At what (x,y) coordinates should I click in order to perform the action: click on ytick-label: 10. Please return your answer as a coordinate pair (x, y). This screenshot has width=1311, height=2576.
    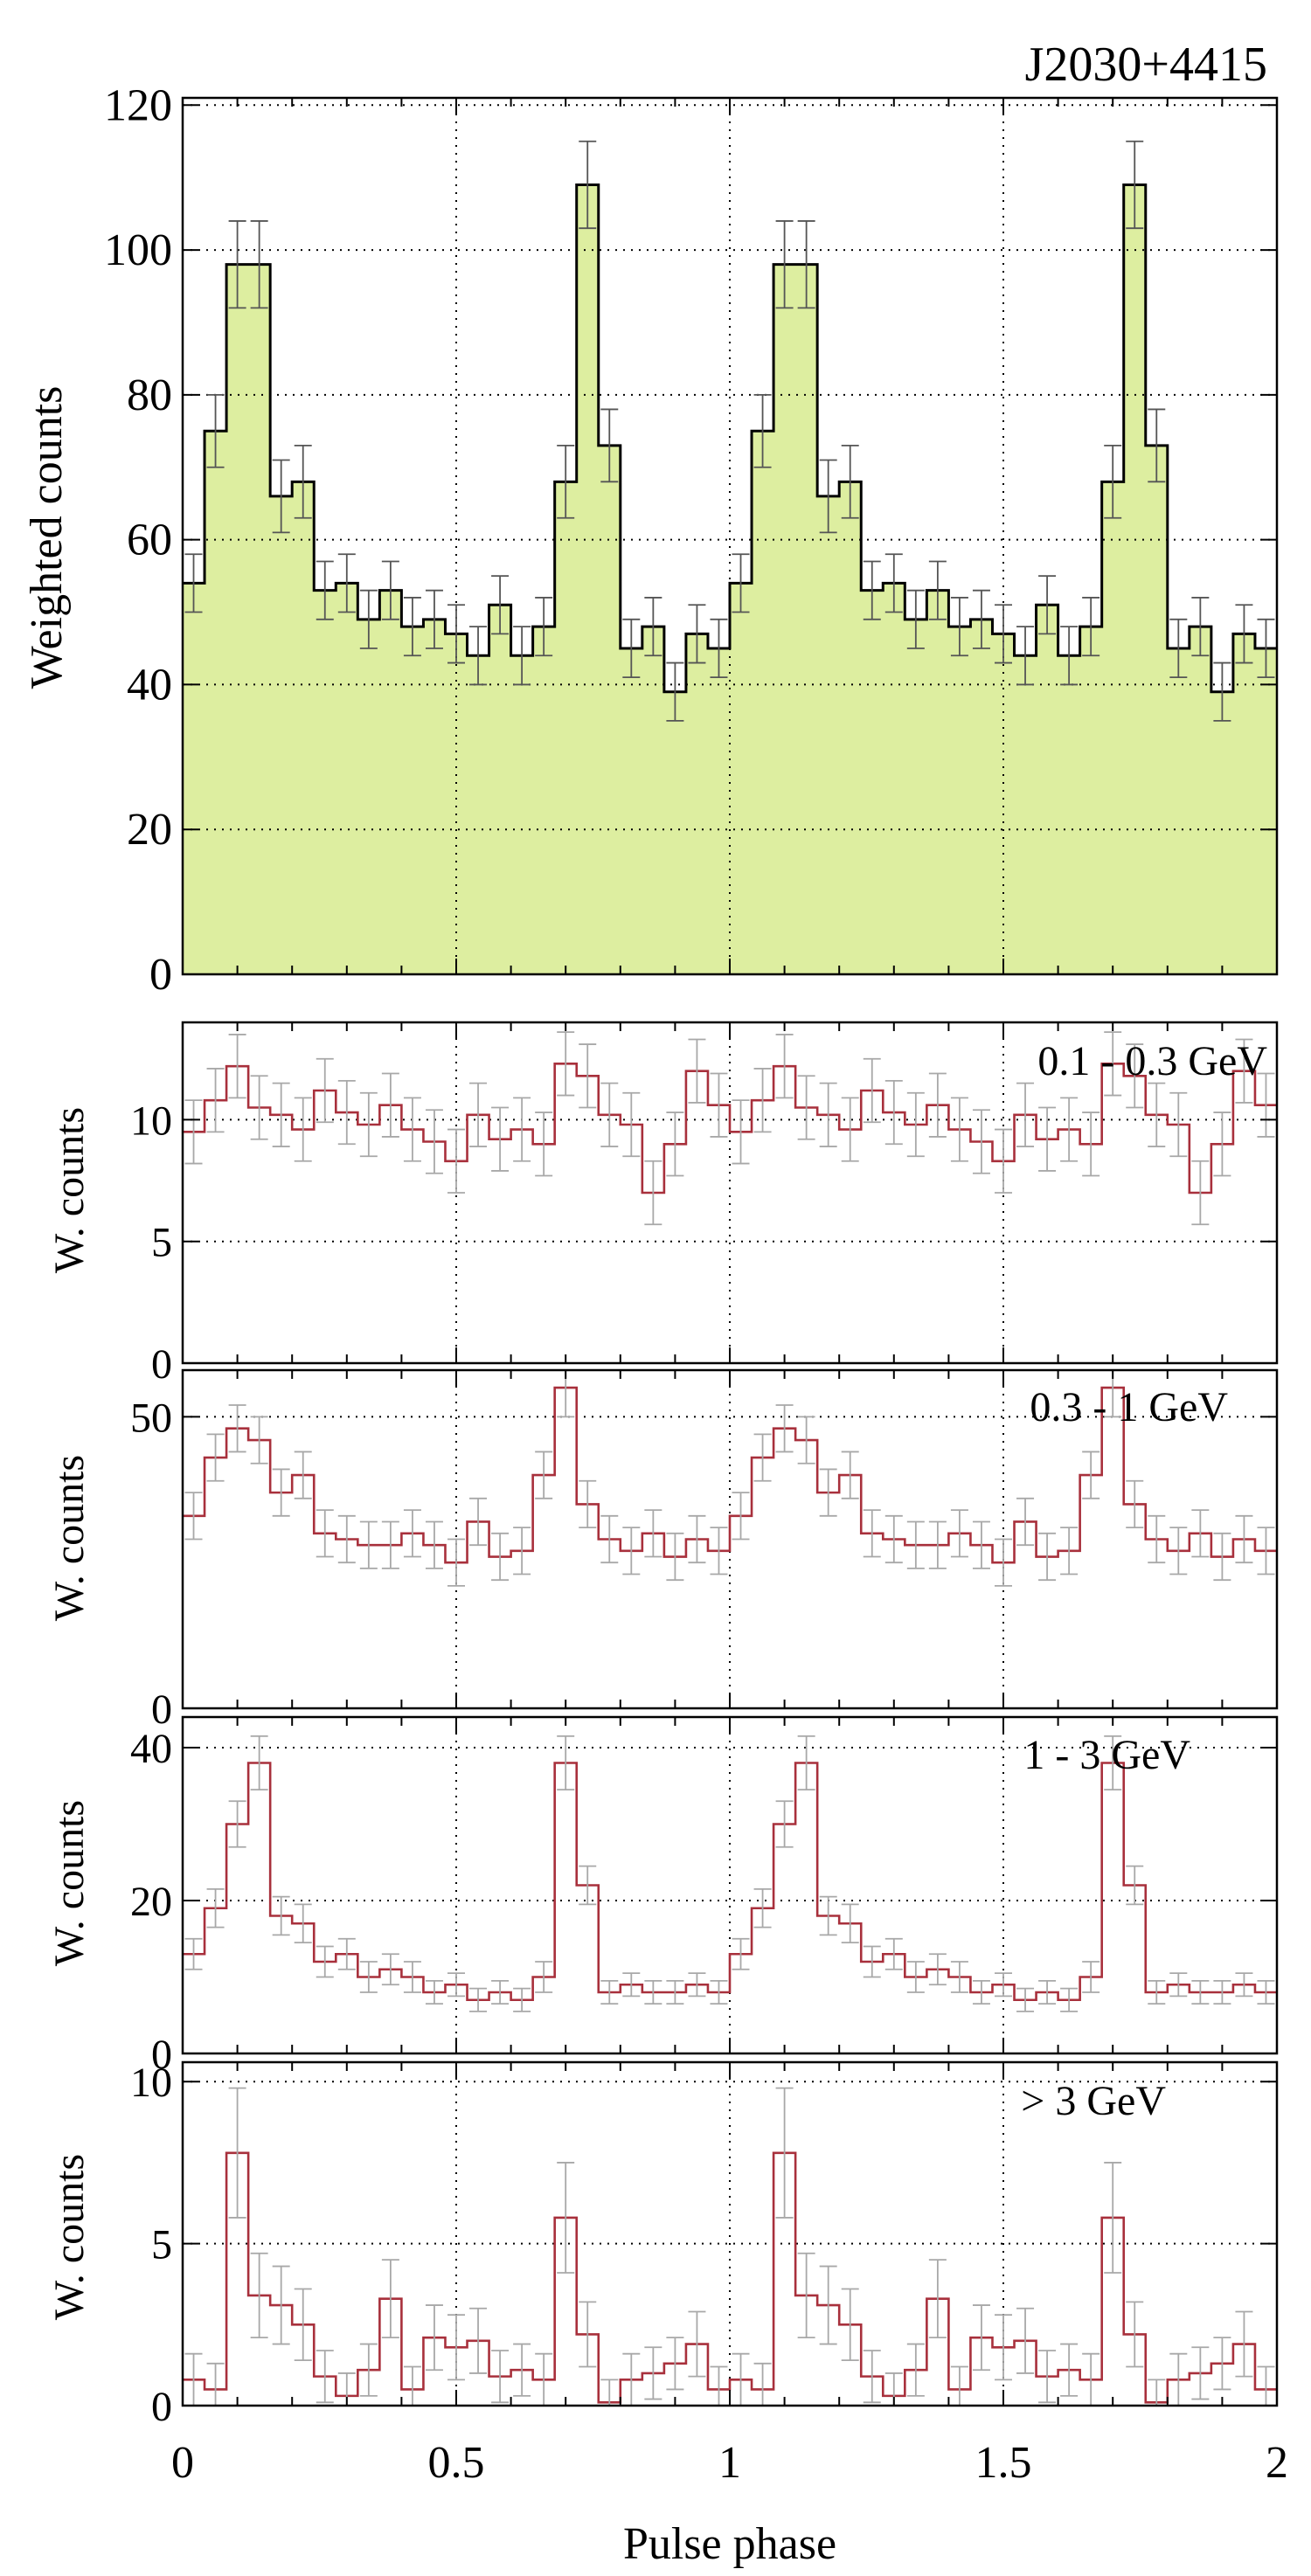
    Looking at the image, I should click on (151, 2083).